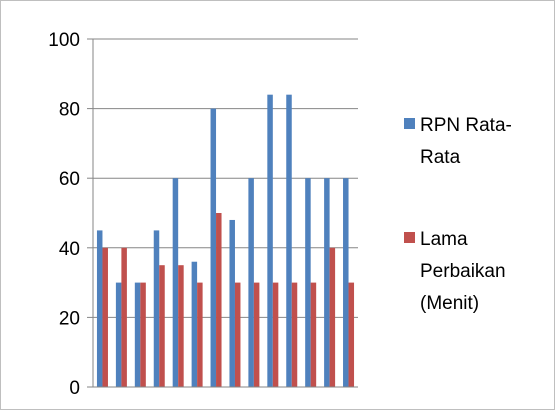  Describe the element at coordinates (64, 40) in the screenshot. I see `y-tick-label: 100` at that location.